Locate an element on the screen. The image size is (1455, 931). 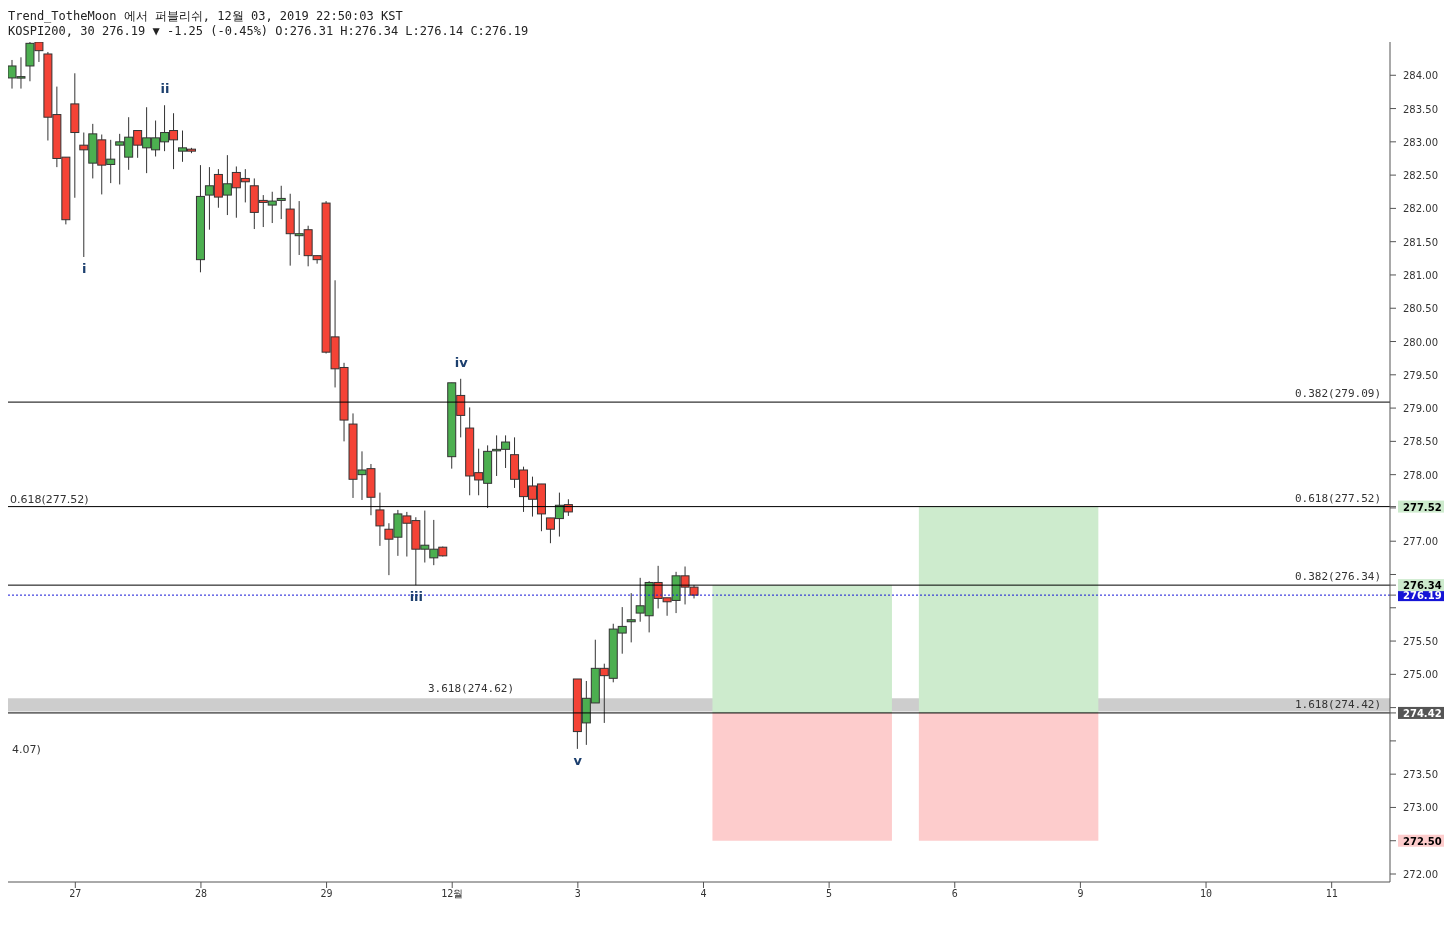
y-tick-label: 281.00 is located at coordinates (1420, 275).